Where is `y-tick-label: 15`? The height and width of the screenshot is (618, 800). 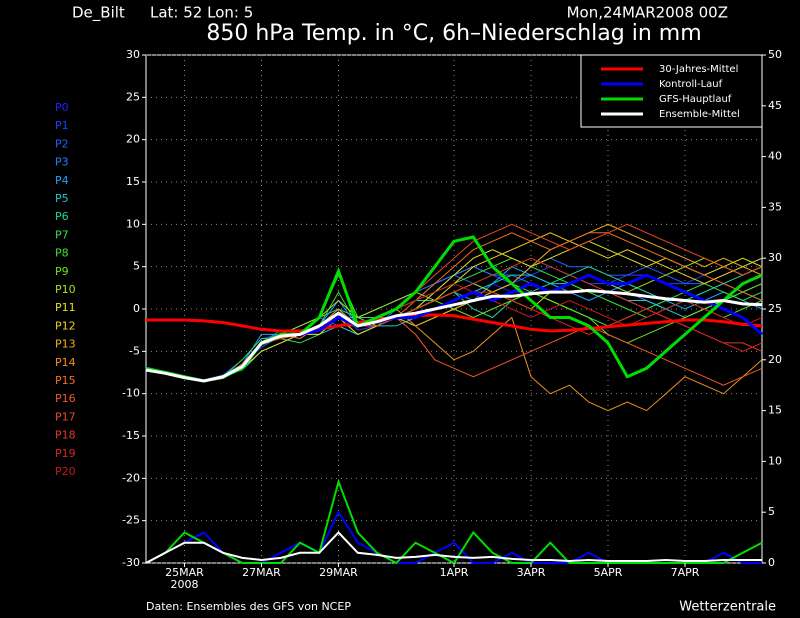
y-tick-label: 15 is located at coordinates (133, 181).